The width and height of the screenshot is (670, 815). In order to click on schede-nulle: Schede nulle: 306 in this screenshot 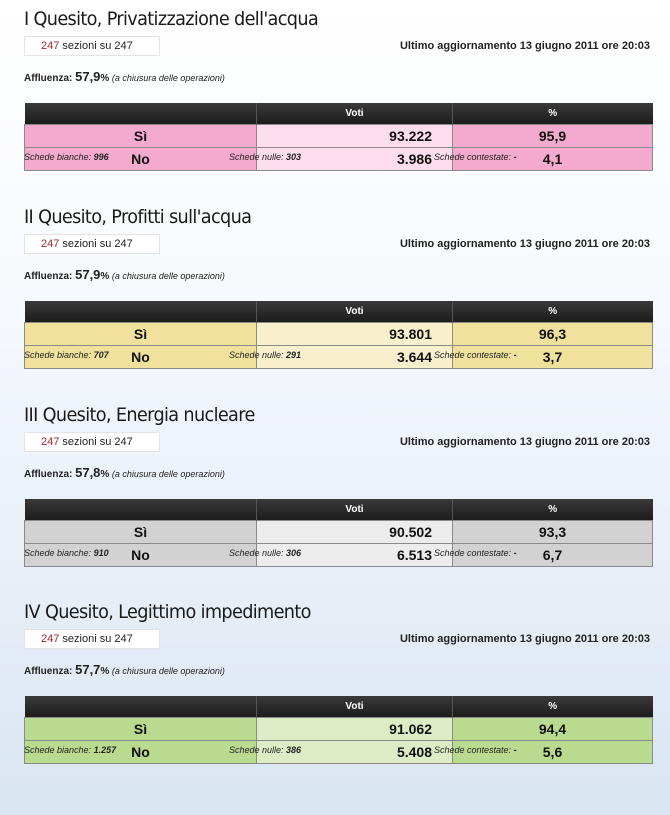, I will do `click(265, 553)`.